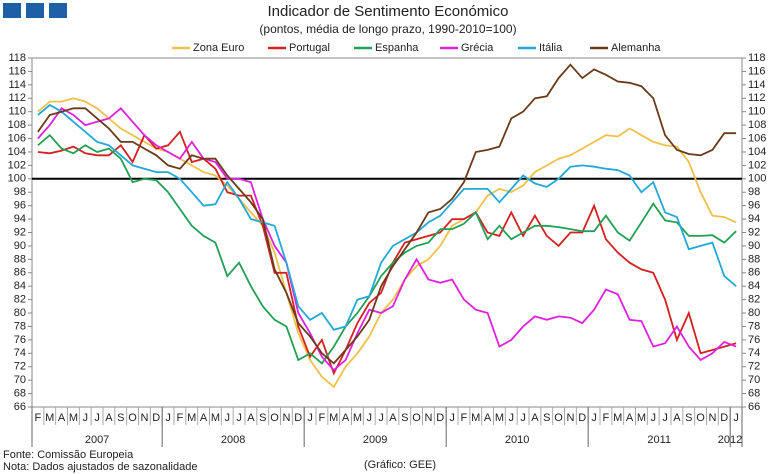 This screenshot has width=777, height=474. What do you see at coordinates (754, 393) in the screenshot?
I see `y2-tick-label: 68` at bounding box center [754, 393].